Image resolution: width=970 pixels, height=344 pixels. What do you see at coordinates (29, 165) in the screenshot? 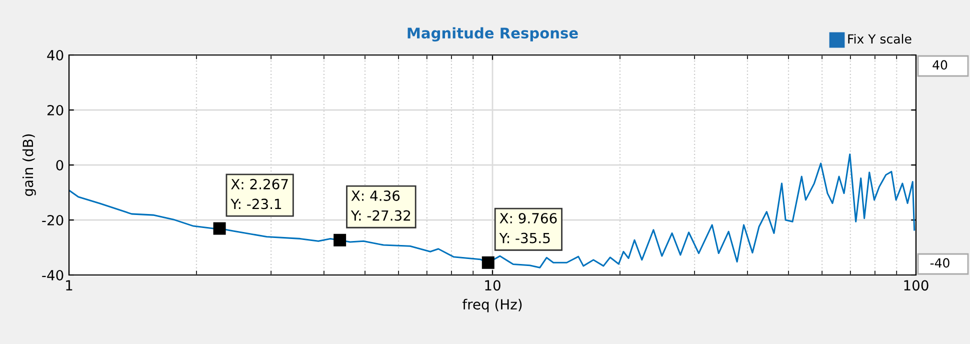
I see `y-axis-title: gain (dB)` at bounding box center [29, 165].